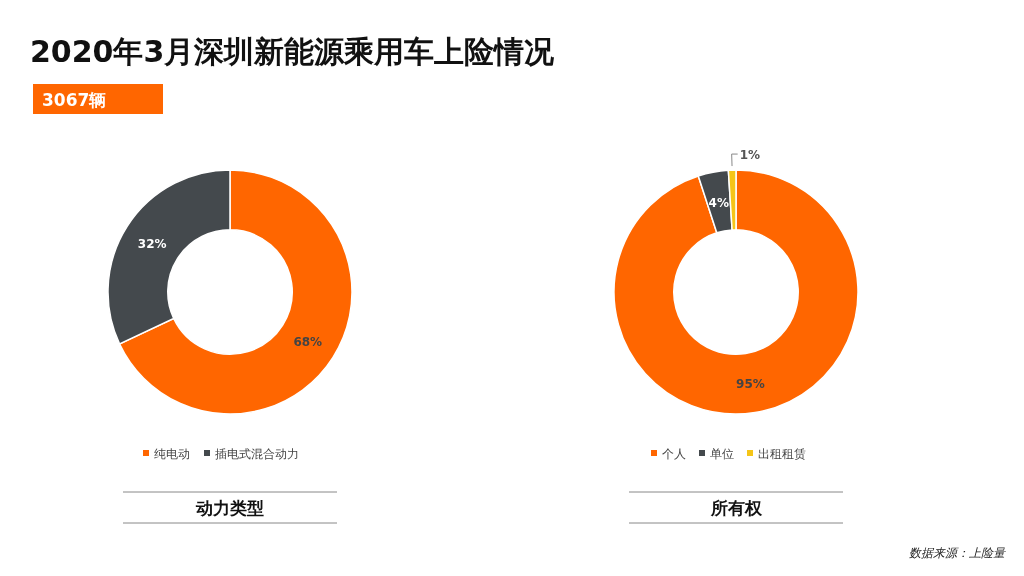  What do you see at coordinates (957, 553) in the screenshot?
I see `source-note: 数据来源：上险量` at bounding box center [957, 553].